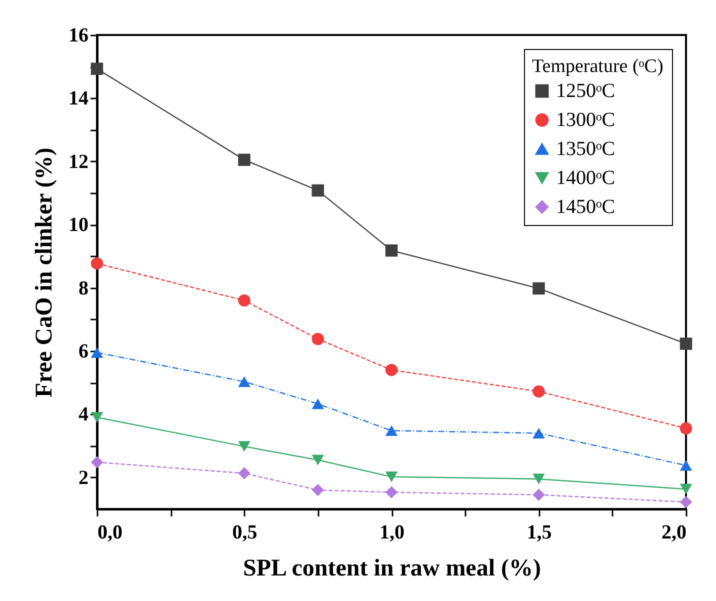 This screenshot has width=716, height=601. What do you see at coordinates (83, 477) in the screenshot?
I see `y-tick-label: 2` at bounding box center [83, 477].